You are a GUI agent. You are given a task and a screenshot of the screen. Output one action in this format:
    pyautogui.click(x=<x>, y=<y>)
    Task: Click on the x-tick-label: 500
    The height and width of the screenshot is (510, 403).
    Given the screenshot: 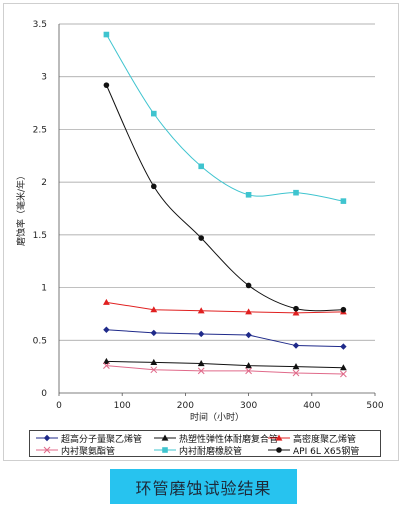 What is the action you would take?
    pyautogui.click(x=374, y=406)
    